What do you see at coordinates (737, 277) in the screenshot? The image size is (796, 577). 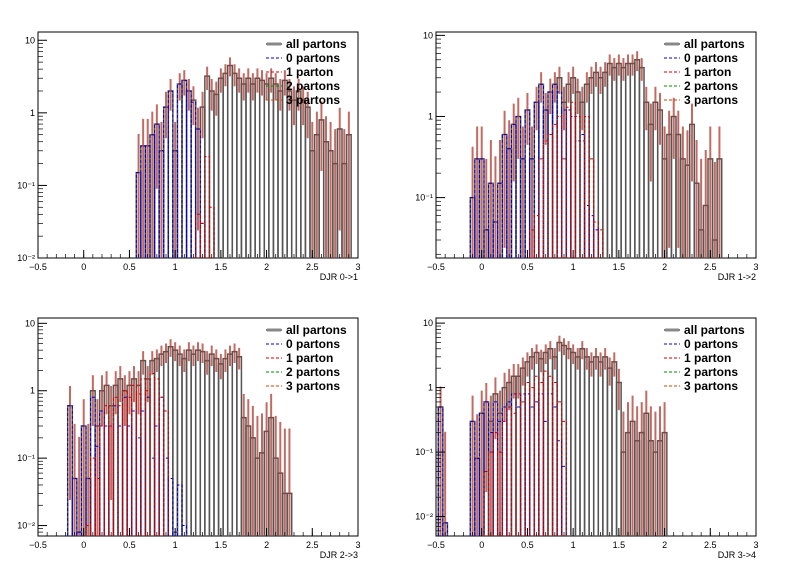 I see `x-axis-label: DJR 1->2` at bounding box center [737, 277].